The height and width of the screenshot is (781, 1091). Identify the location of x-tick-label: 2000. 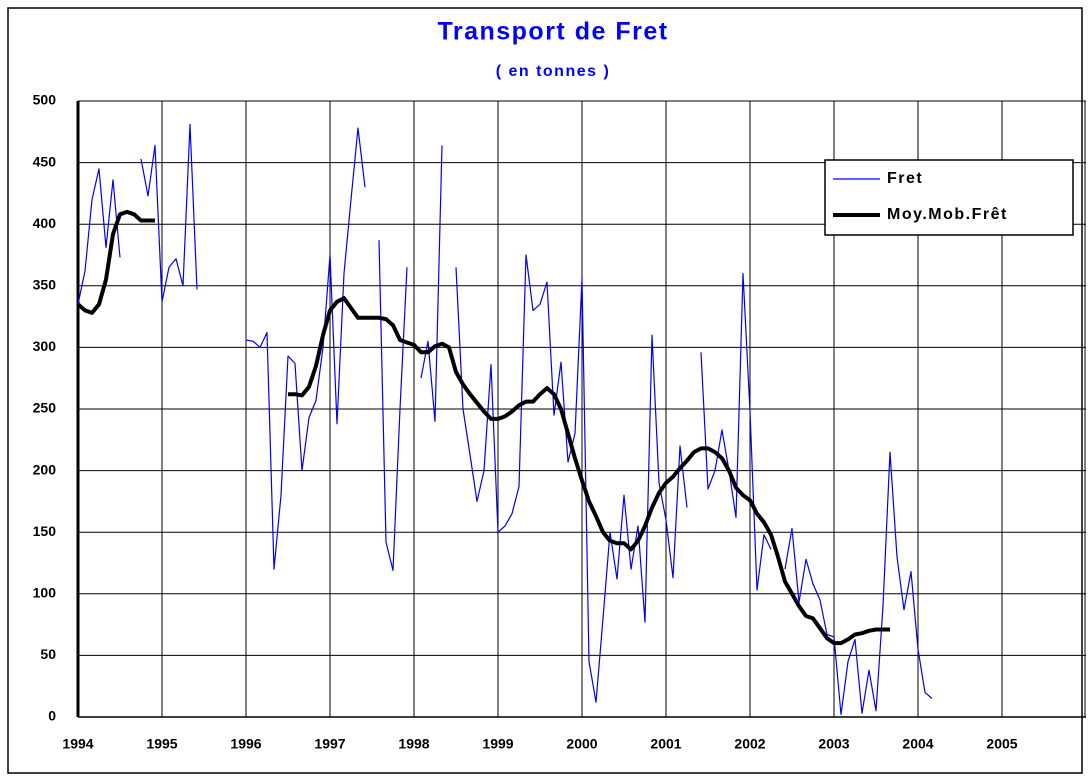
(581, 744).